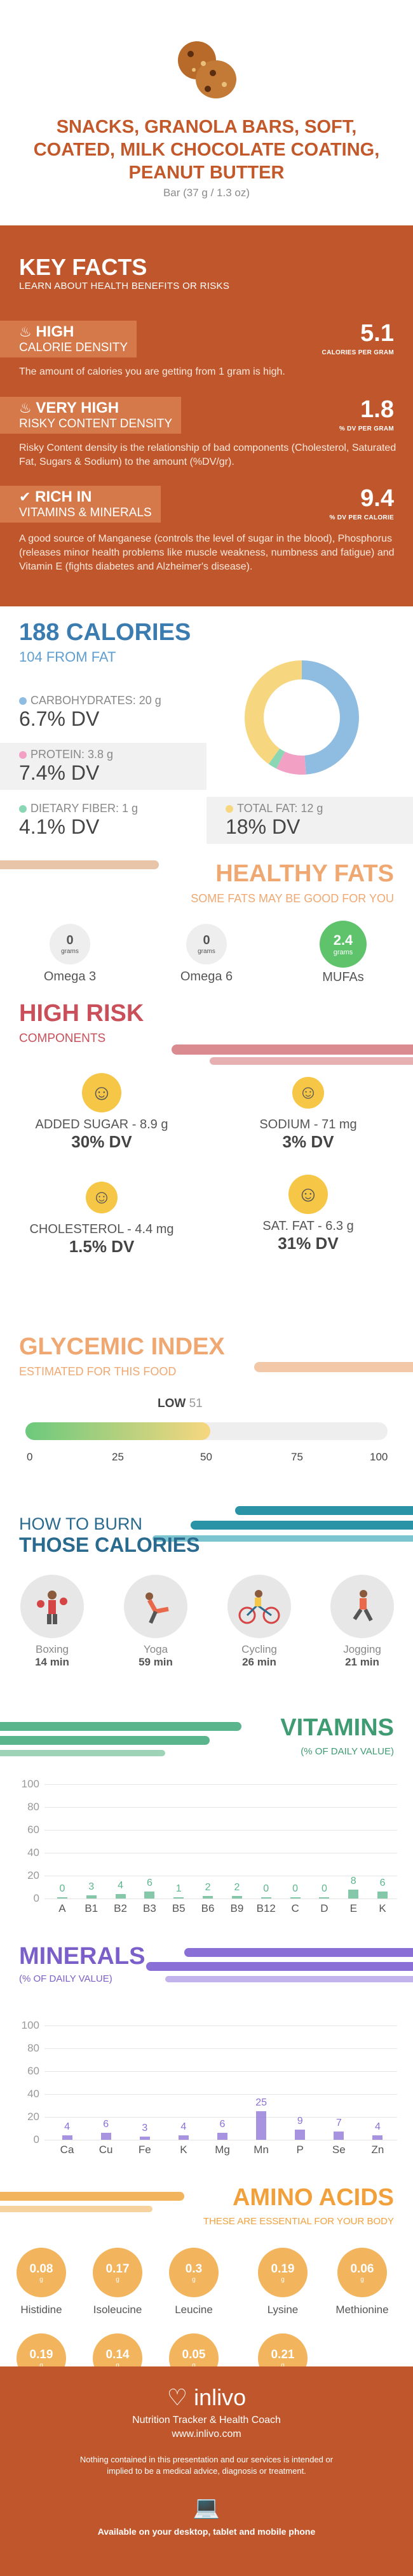 This screenshot has height=2576, width=413. Describe the element at coordinates (194, 2282) in the screenshot. I see `amino-acid-item: 0.3 g Leucine` at that location.